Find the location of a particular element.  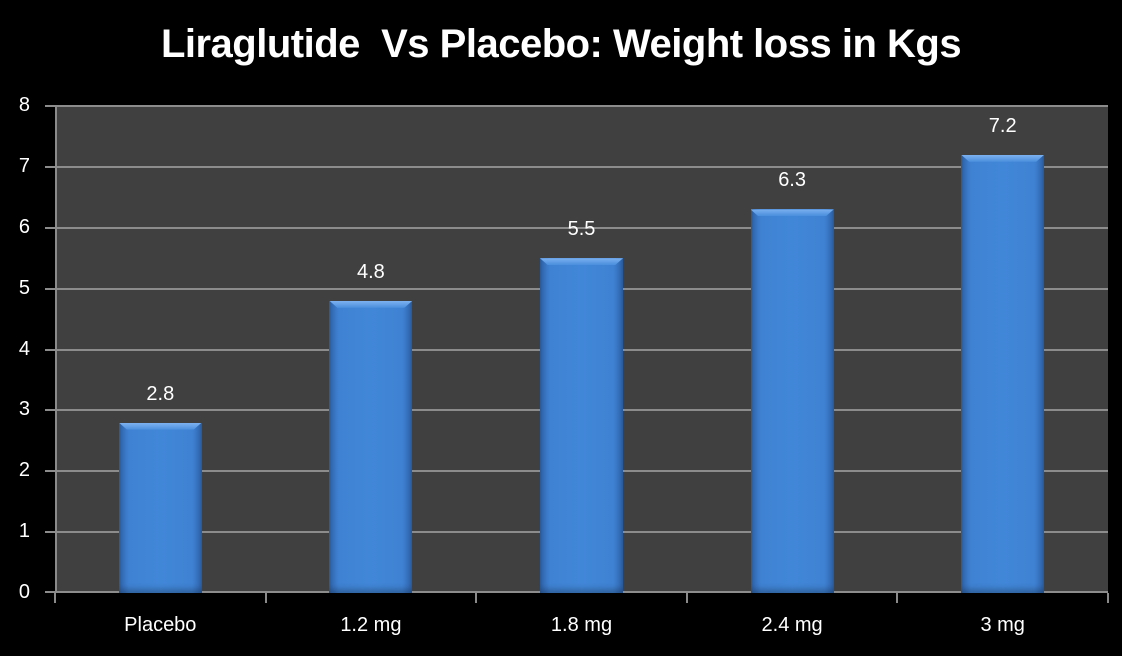

y-tick-label: 1 is located at coordinates (24, 531).